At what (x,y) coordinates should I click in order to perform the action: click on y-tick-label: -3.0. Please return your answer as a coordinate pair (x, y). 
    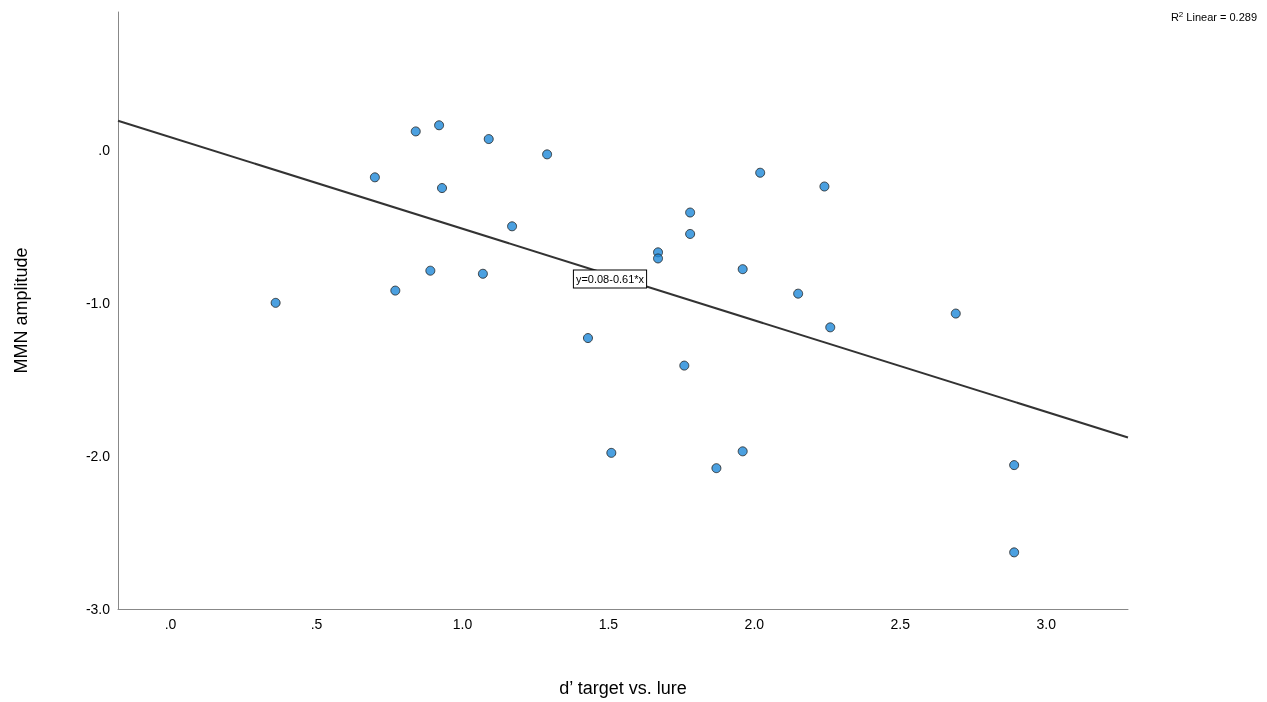
    Looking at the image, I should click on (98, 609).